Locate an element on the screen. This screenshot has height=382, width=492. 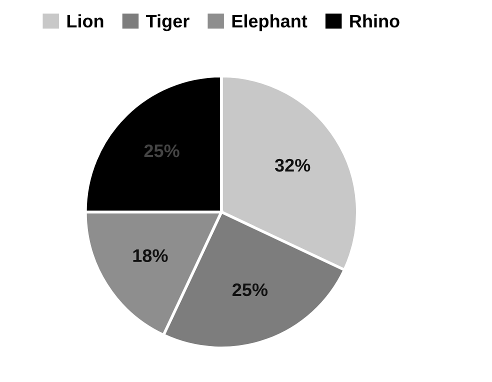
legend-label: Elephant is located at coordinates (270, 23).